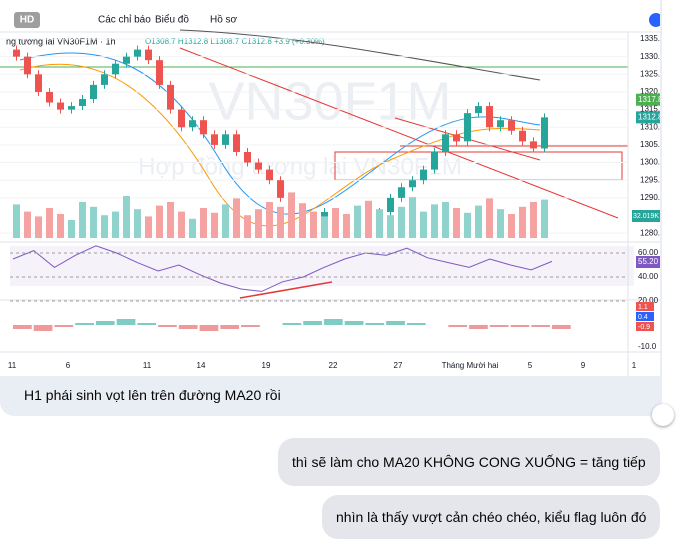 The height and width of the screenshot is (539, 681). I want to click on macd-tag-bg, so click(645, 306).